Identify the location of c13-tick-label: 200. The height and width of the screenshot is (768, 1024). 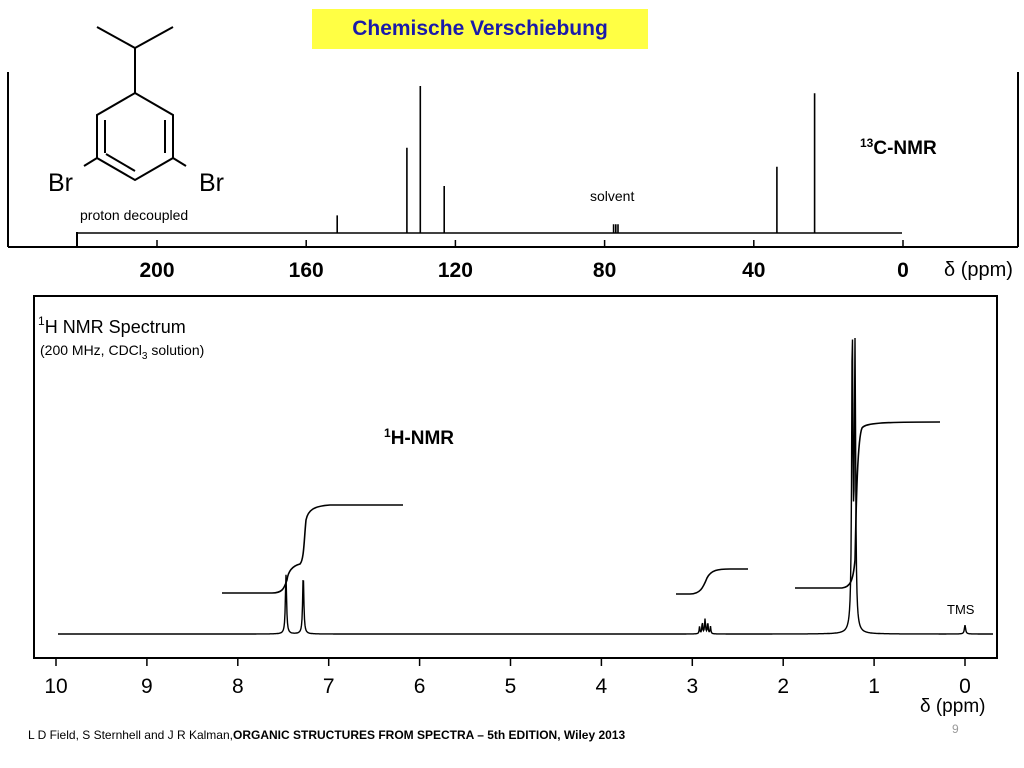
(156, 270).